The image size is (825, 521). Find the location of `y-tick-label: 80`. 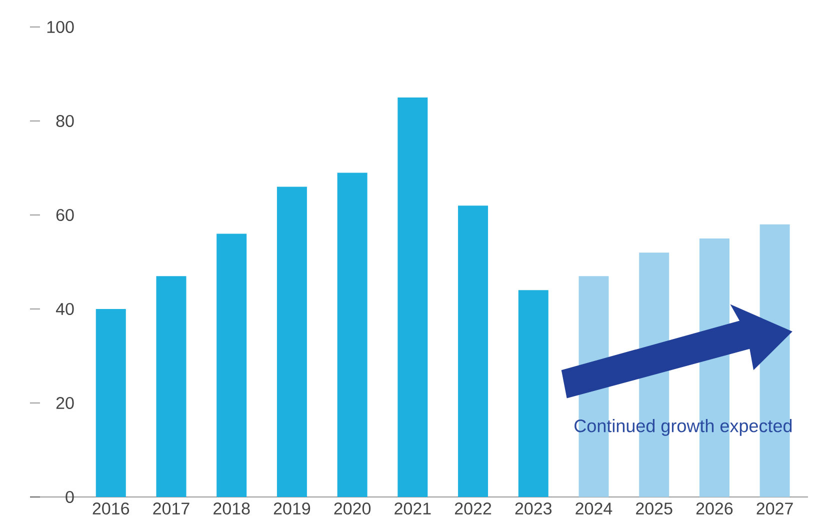

y-tick-label: 80 is located at coordinates (65, 121).